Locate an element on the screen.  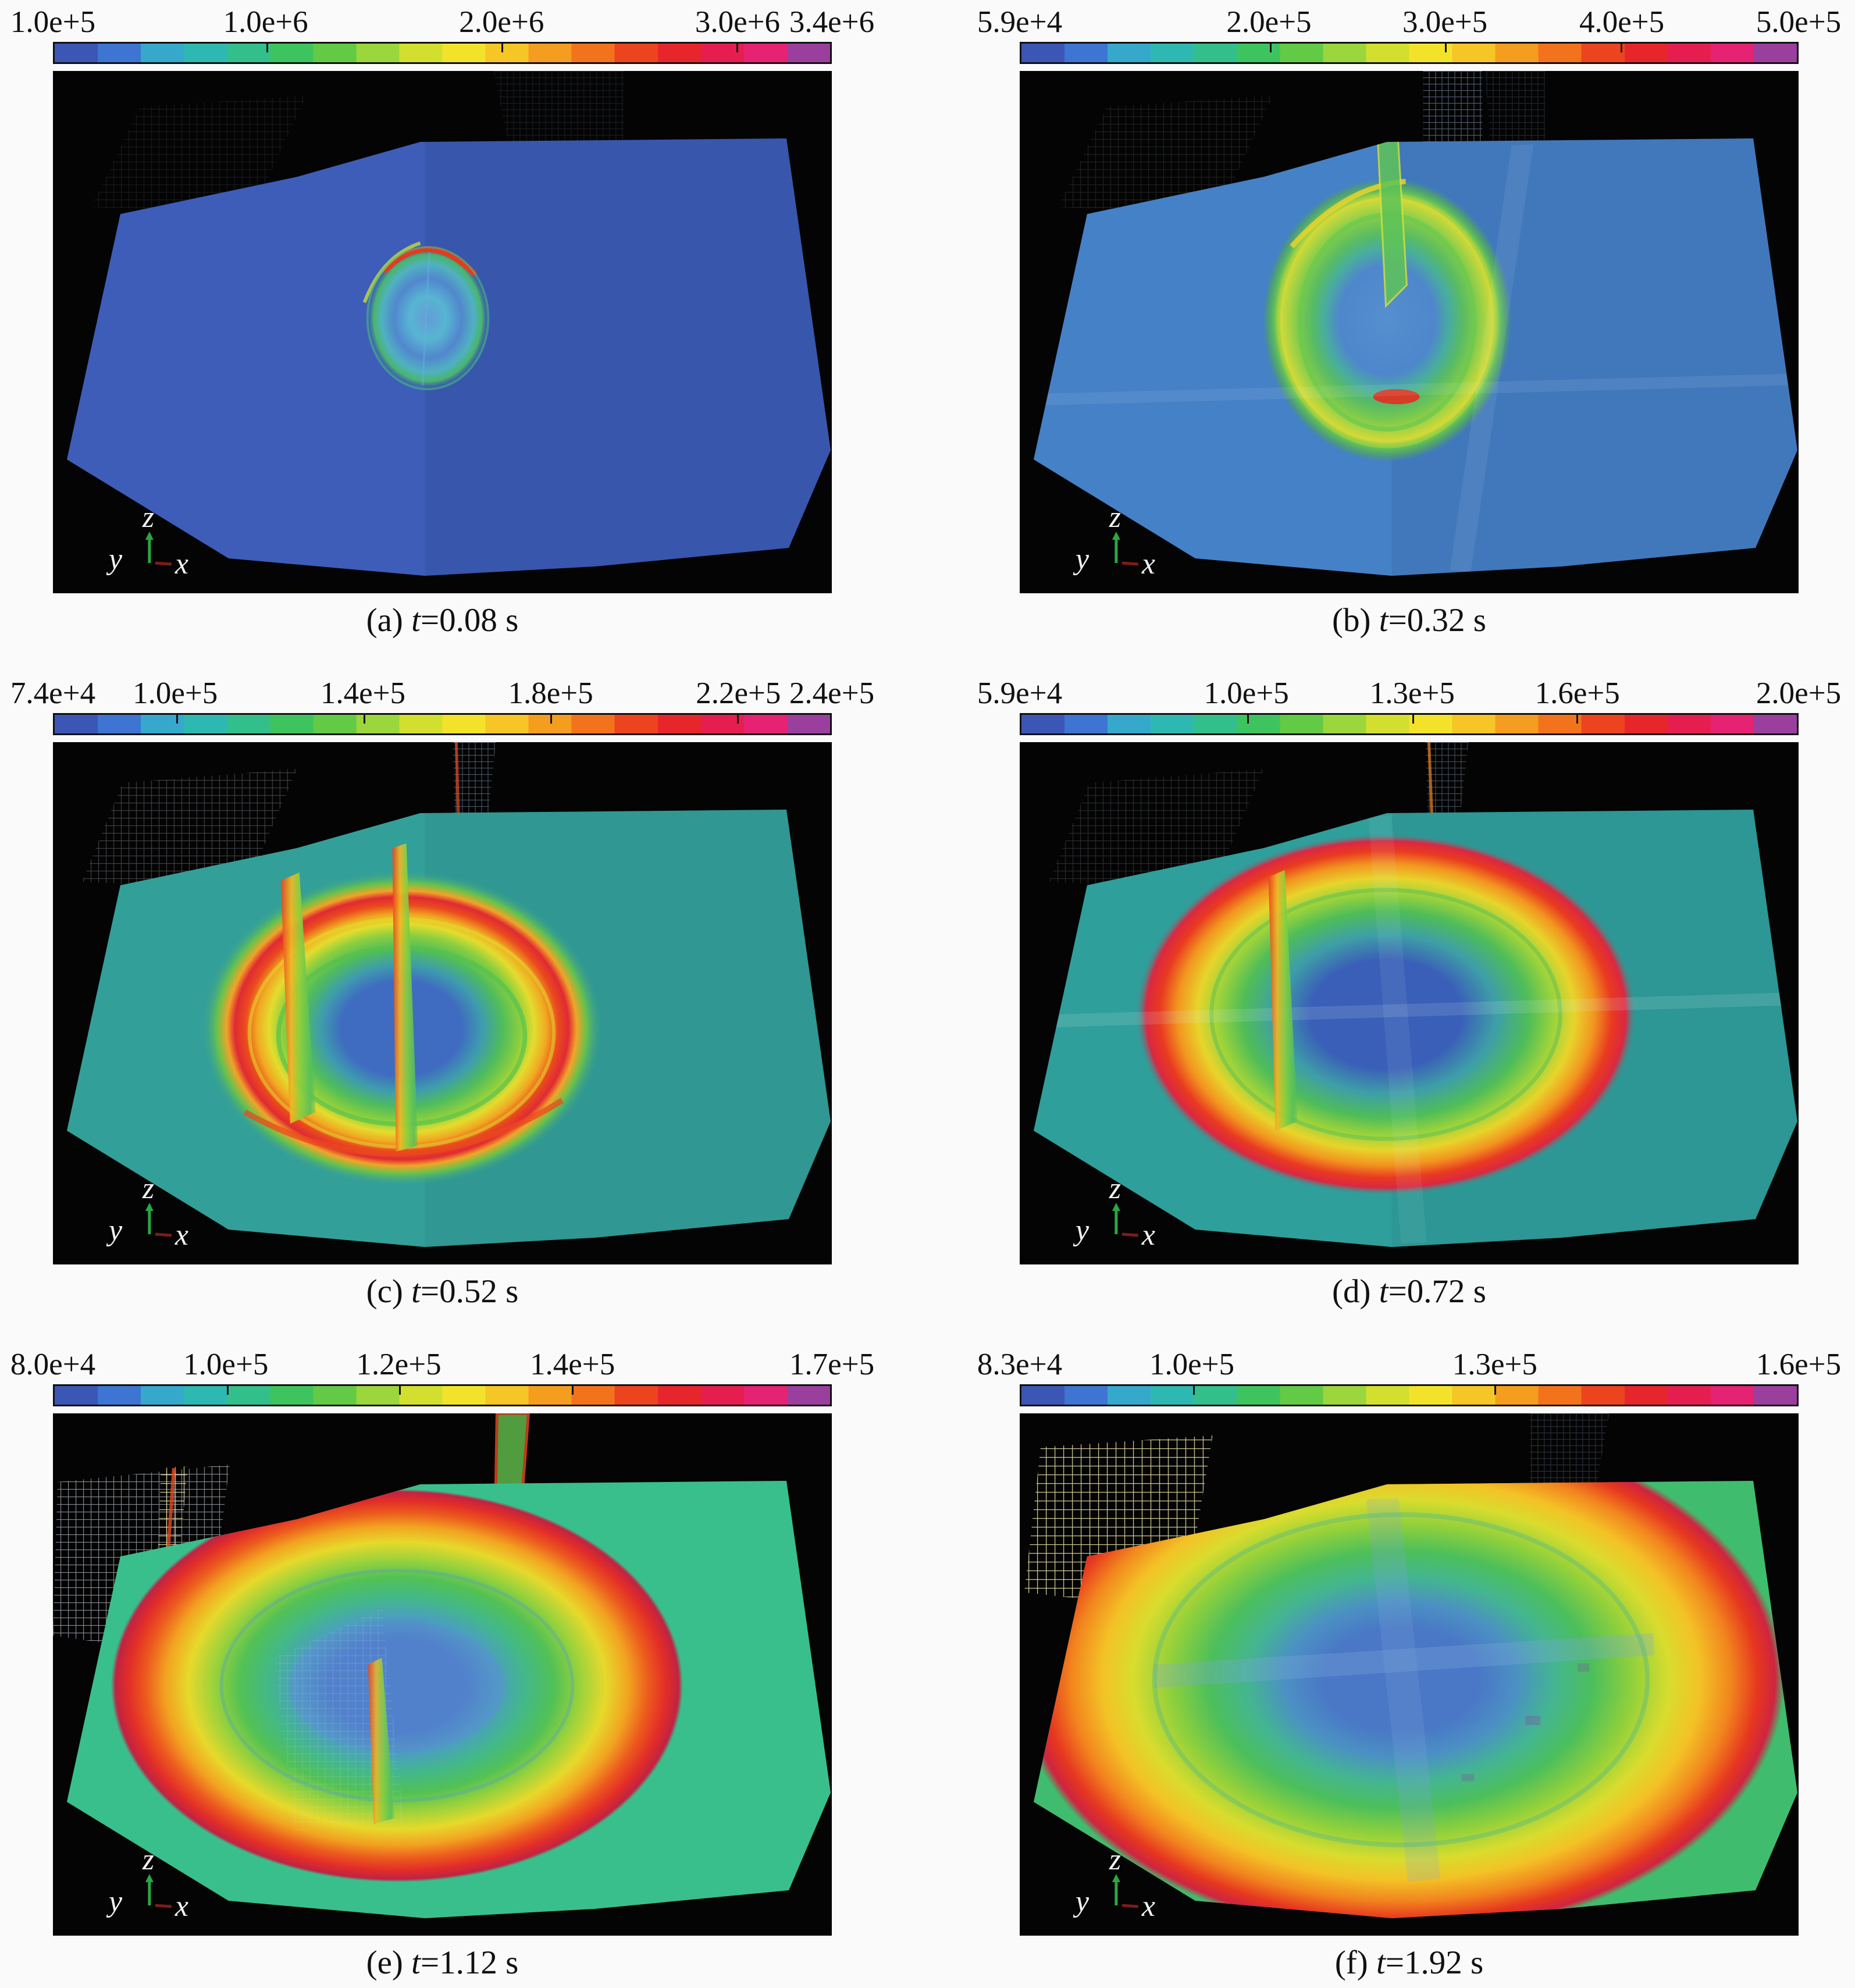
caption-index: (d) is located at coordinates (1355, 1291).